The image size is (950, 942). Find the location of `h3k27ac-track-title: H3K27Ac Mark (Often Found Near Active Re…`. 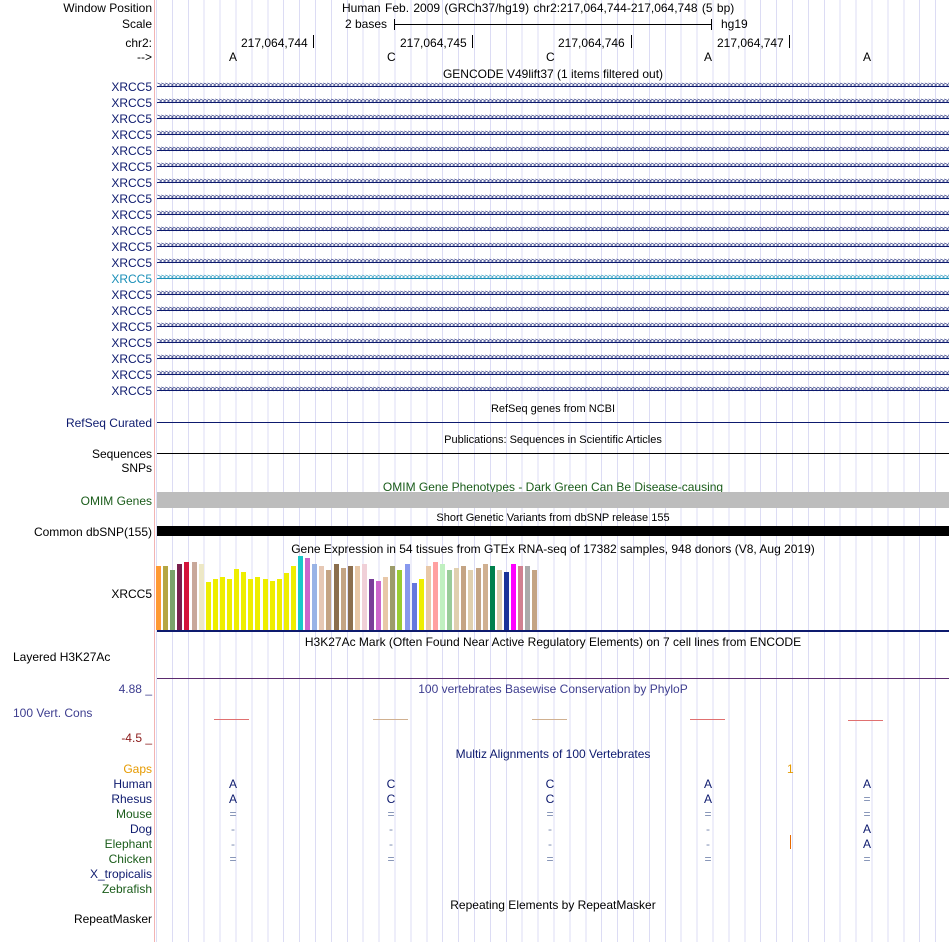

h3k27ac-track-title: H3K27Ac Mark (Often Found Near Active Re… is located at coordinates (553, 642).